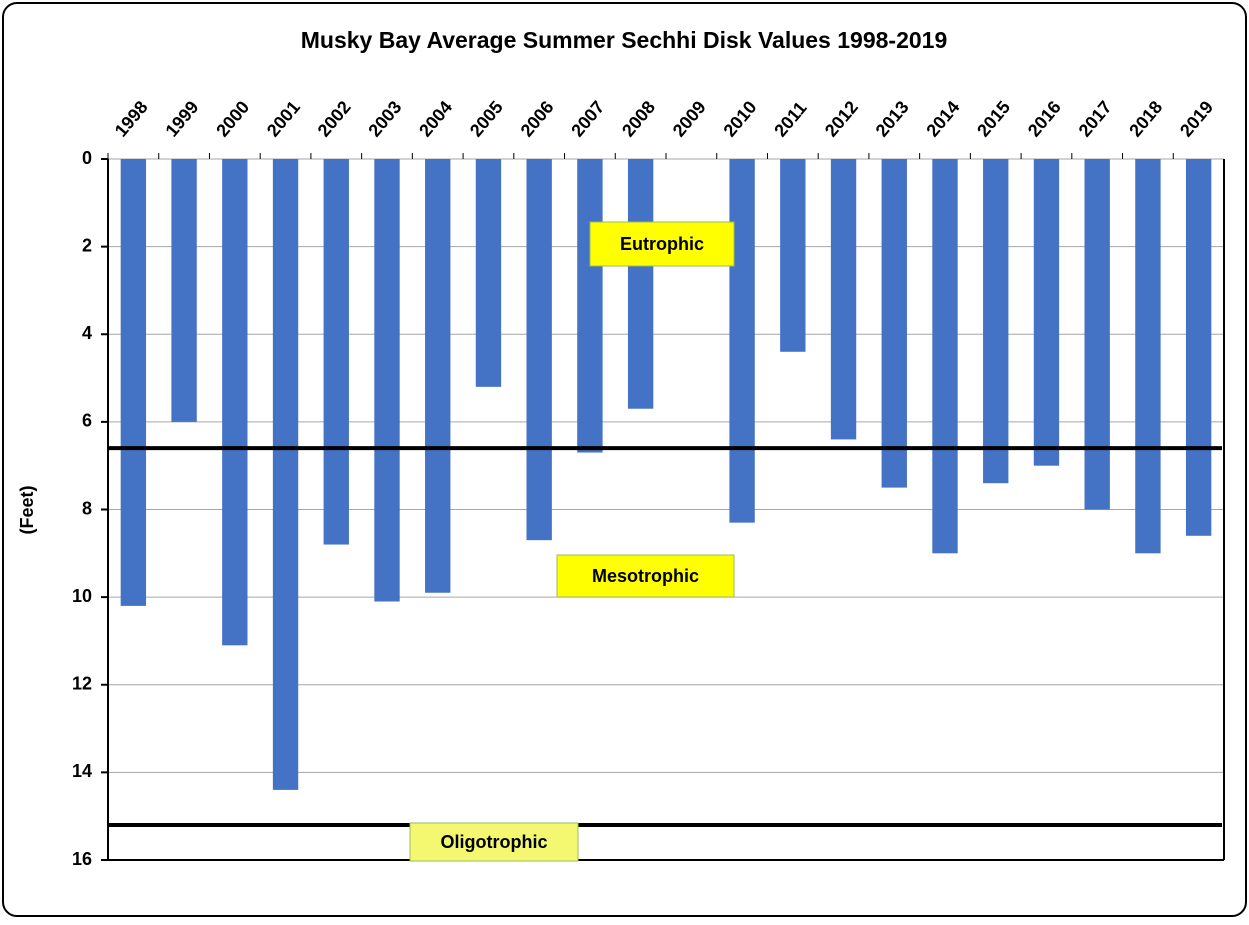  What do you see at coordinates (82, 684) in the screenshot?
I see `y-tick-label: 12` at bounding box center [82, 684].